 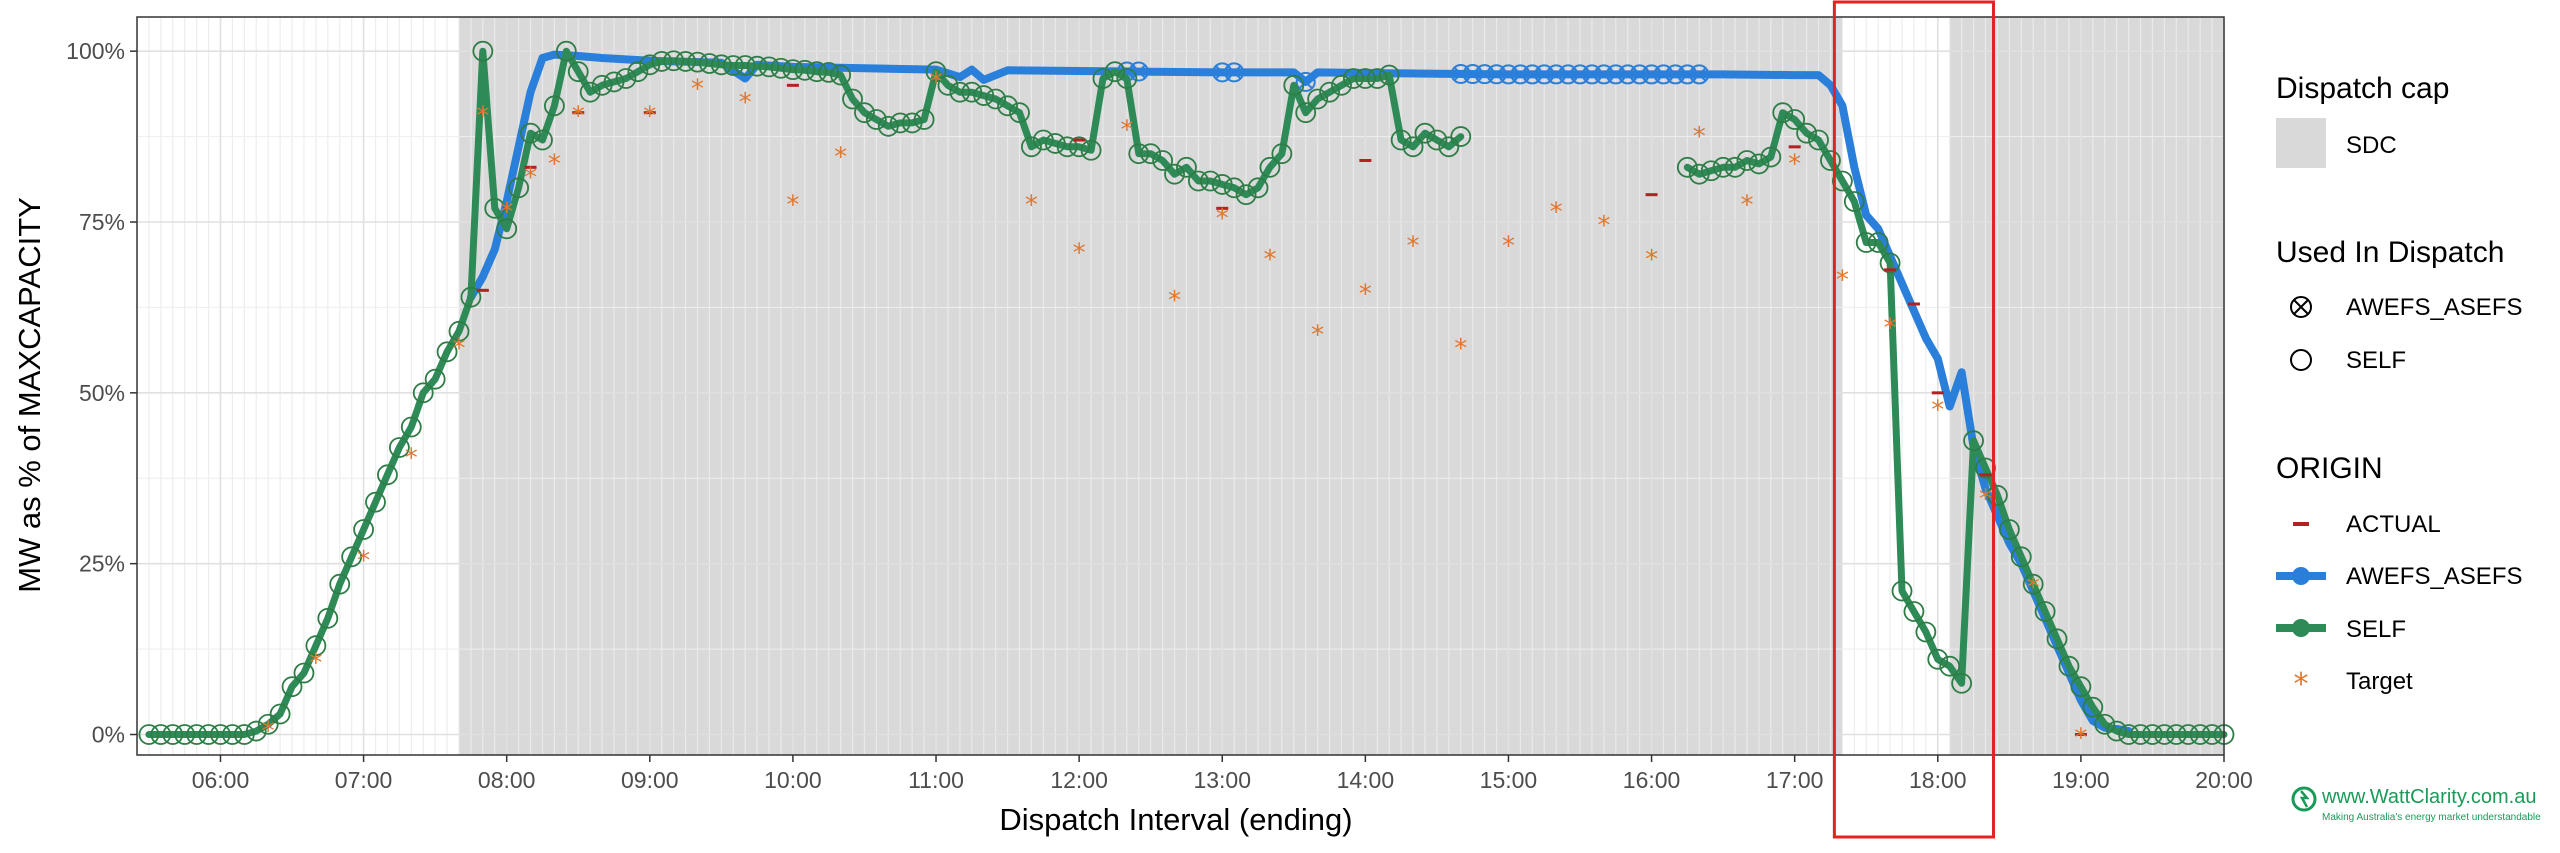 I want to click on watermark-url: www.WattClarity.com.au, so click(x=2428, y=797).